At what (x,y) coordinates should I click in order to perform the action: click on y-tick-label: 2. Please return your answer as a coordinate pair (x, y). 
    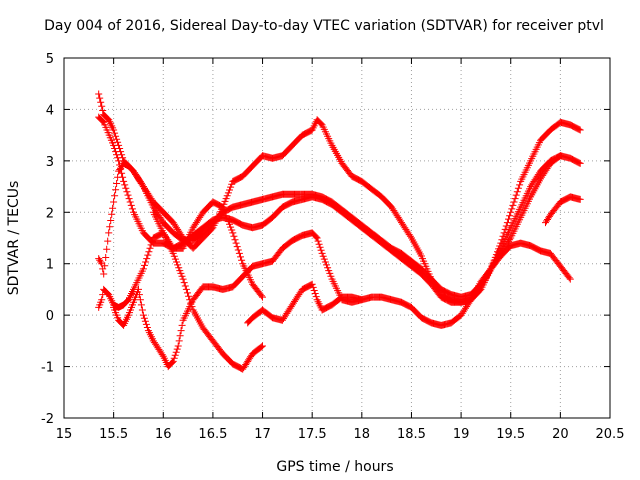
    Looking at the image, I should click on (50, 213).